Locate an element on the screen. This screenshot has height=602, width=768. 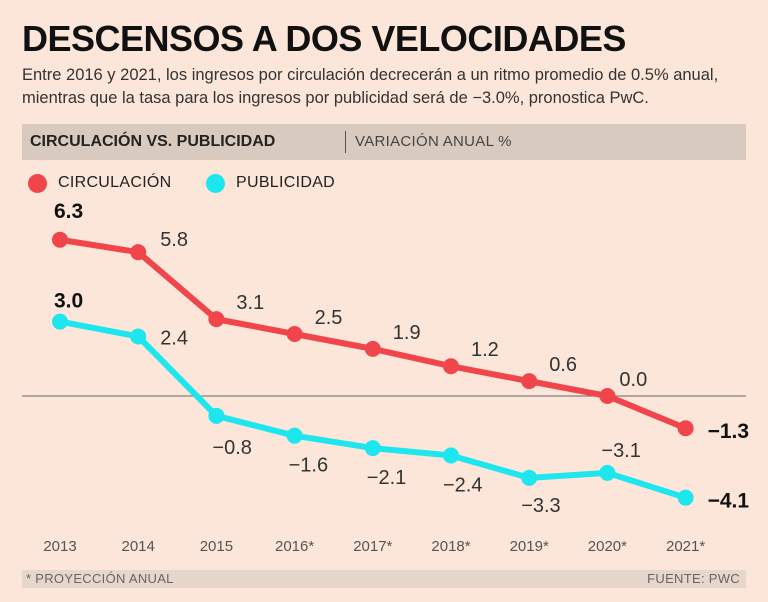
x-tick-label: 2016* is located at coordinates (294, 546).